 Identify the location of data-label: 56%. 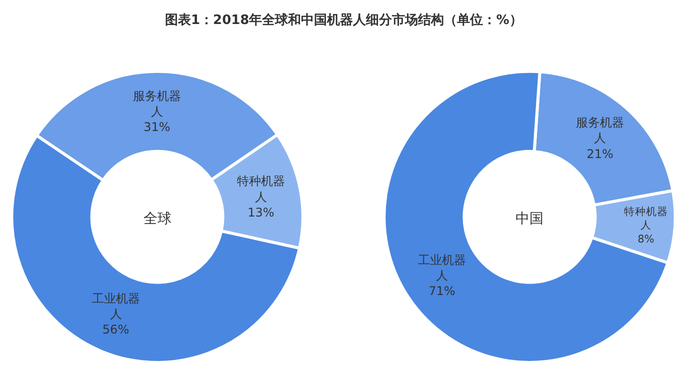
(116, 329).